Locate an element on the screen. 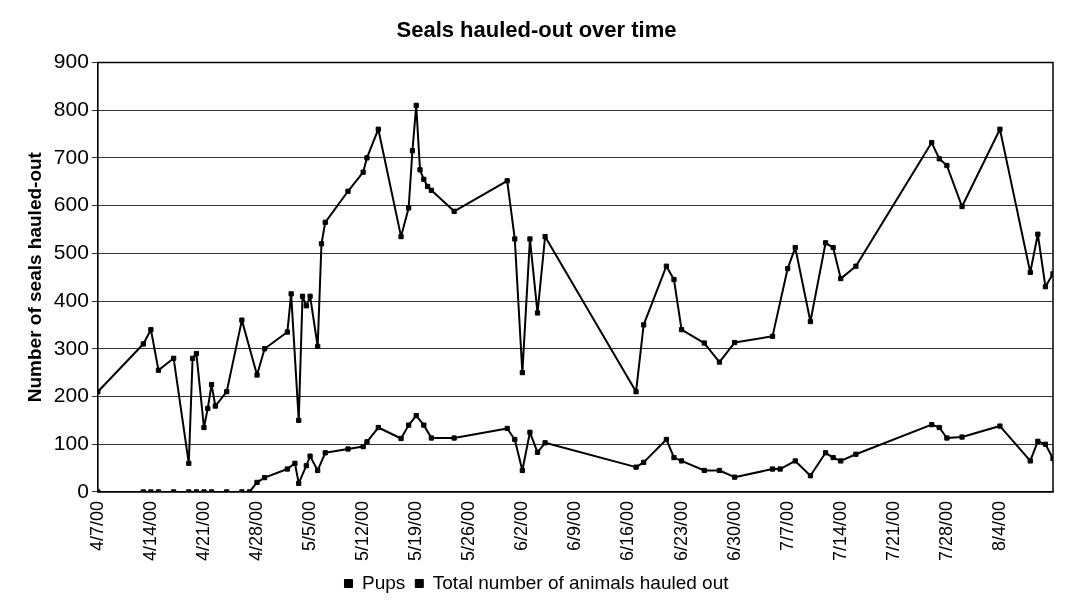 The height and width of the screenshot is (613, 1078). x-tick-label: 5/19/00 is located at coordinates (415, 531).